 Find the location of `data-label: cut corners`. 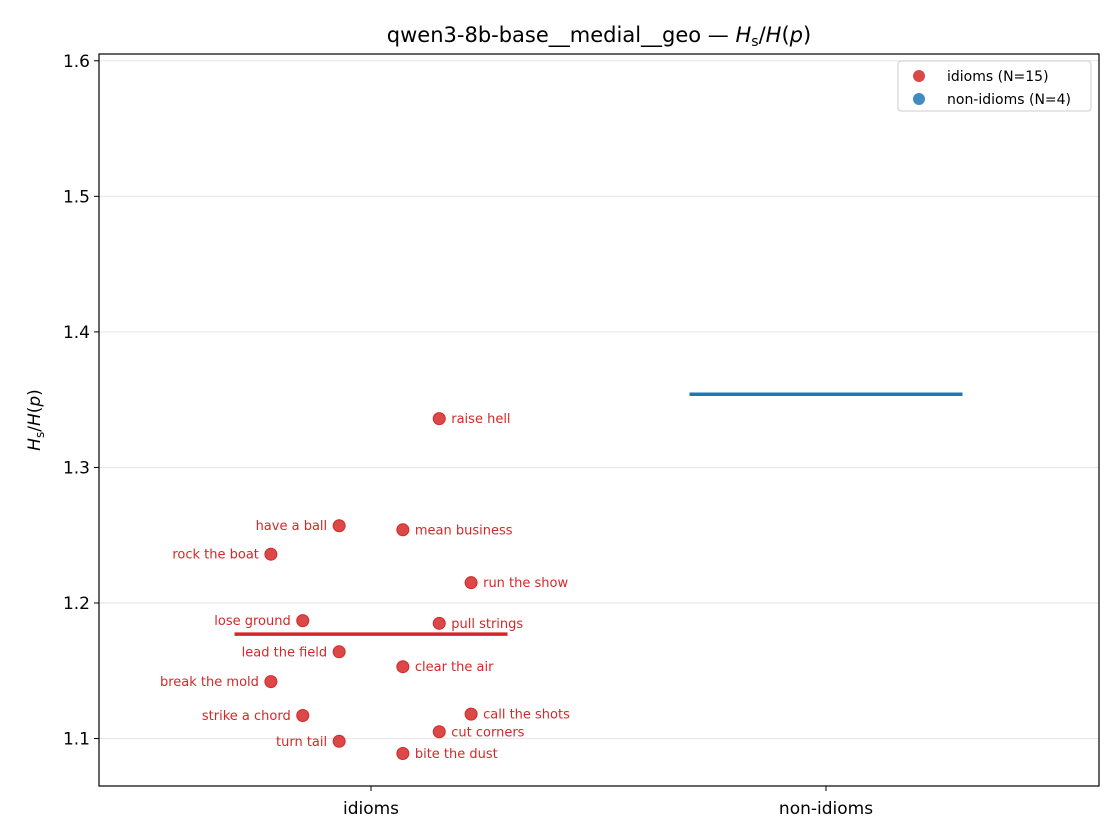

data-label: cut corners is located at coordinates (487, 732).